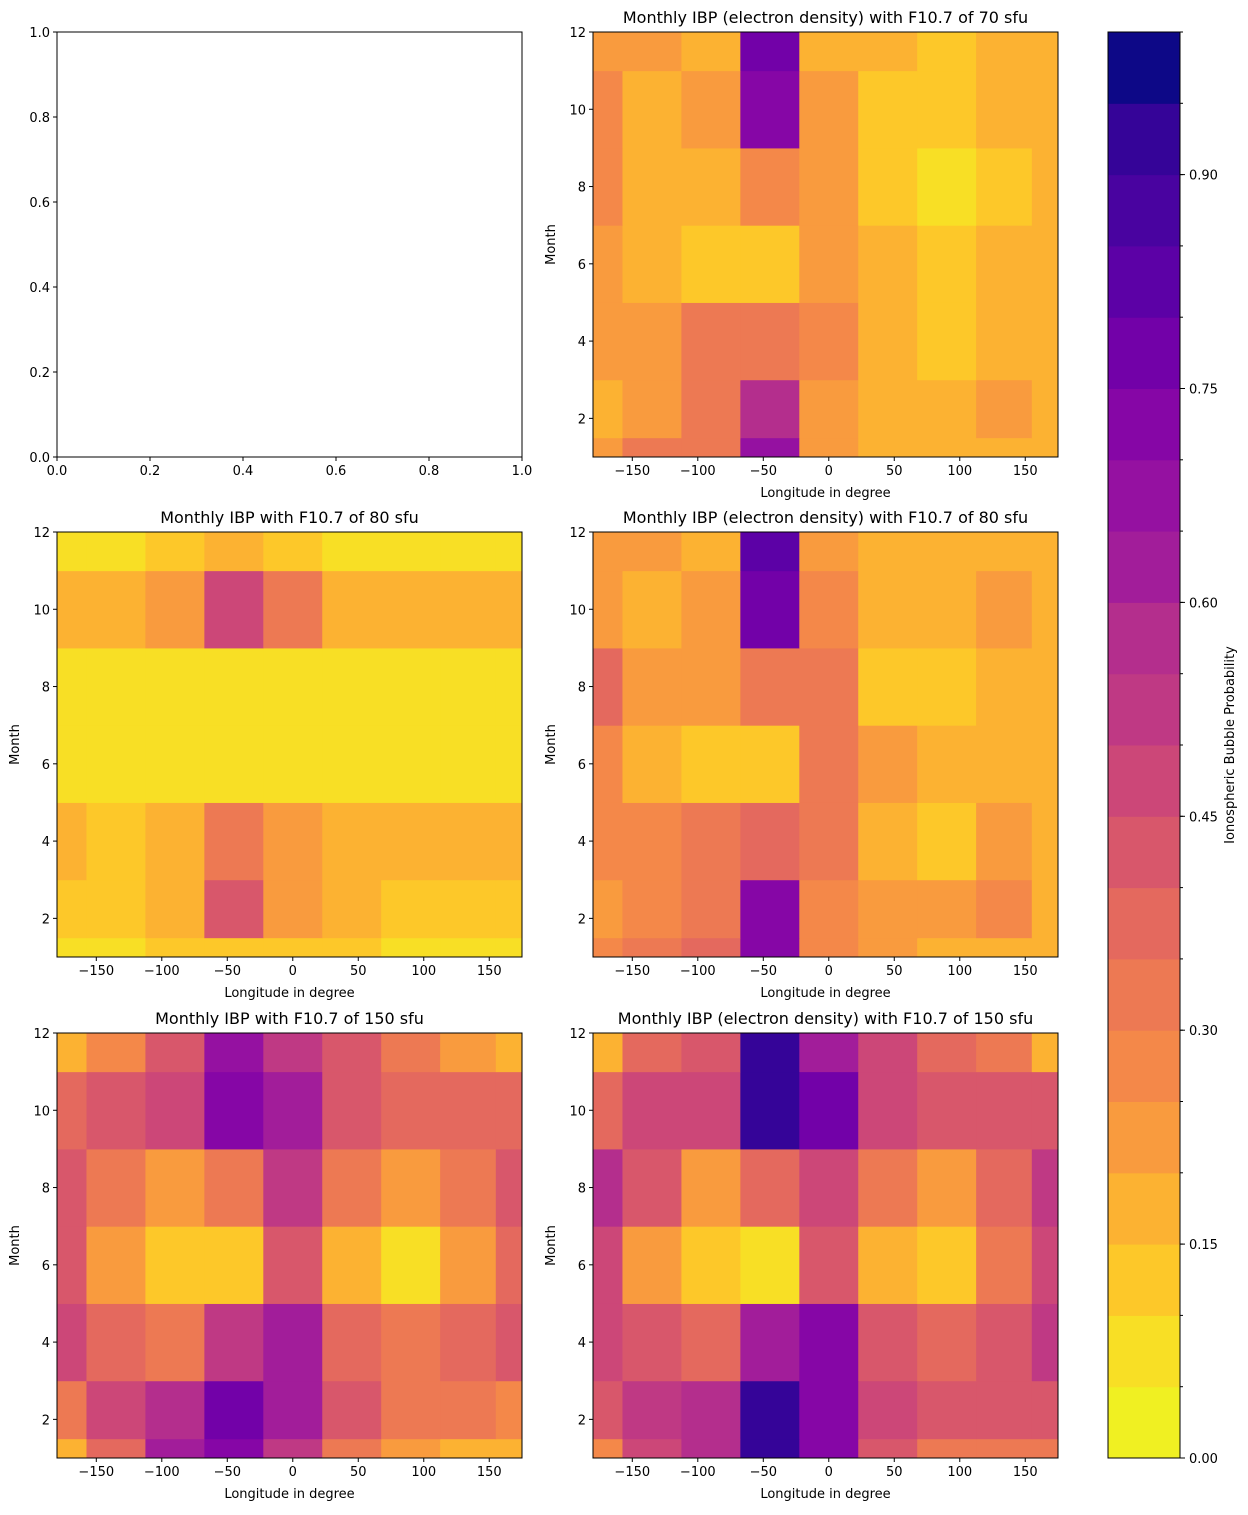 This screenshot has height=1515, width=1248. I want to click on y-tick-label: 2, so click(582, 919).